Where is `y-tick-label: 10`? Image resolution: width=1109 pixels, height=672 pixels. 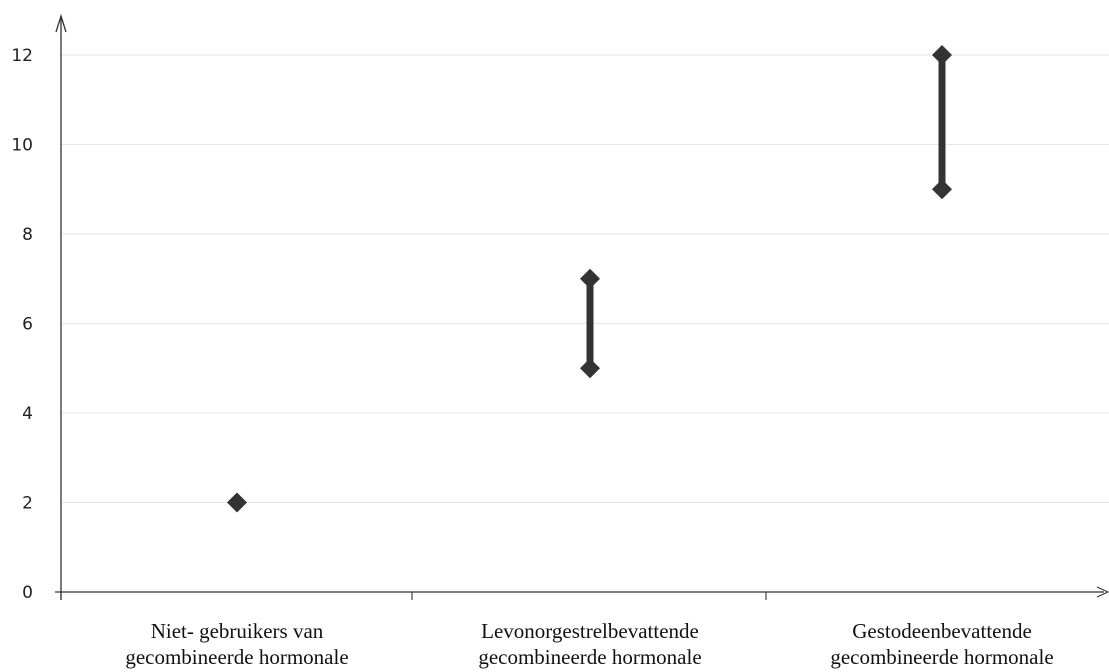 y-tick-label: 10 is located at coordinates (22, 146).